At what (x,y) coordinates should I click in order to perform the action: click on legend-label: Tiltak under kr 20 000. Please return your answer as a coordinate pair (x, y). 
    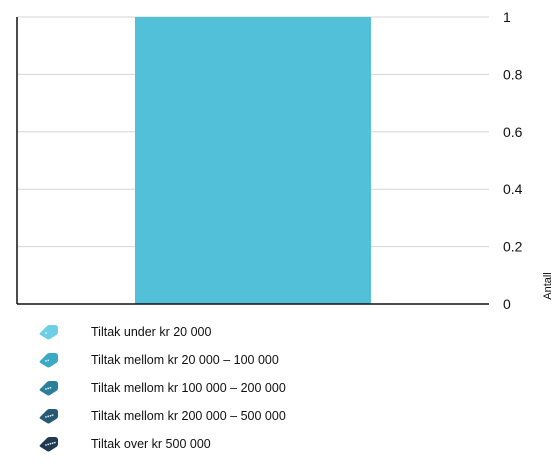
    Looking at the image, I should click on (151, 332).